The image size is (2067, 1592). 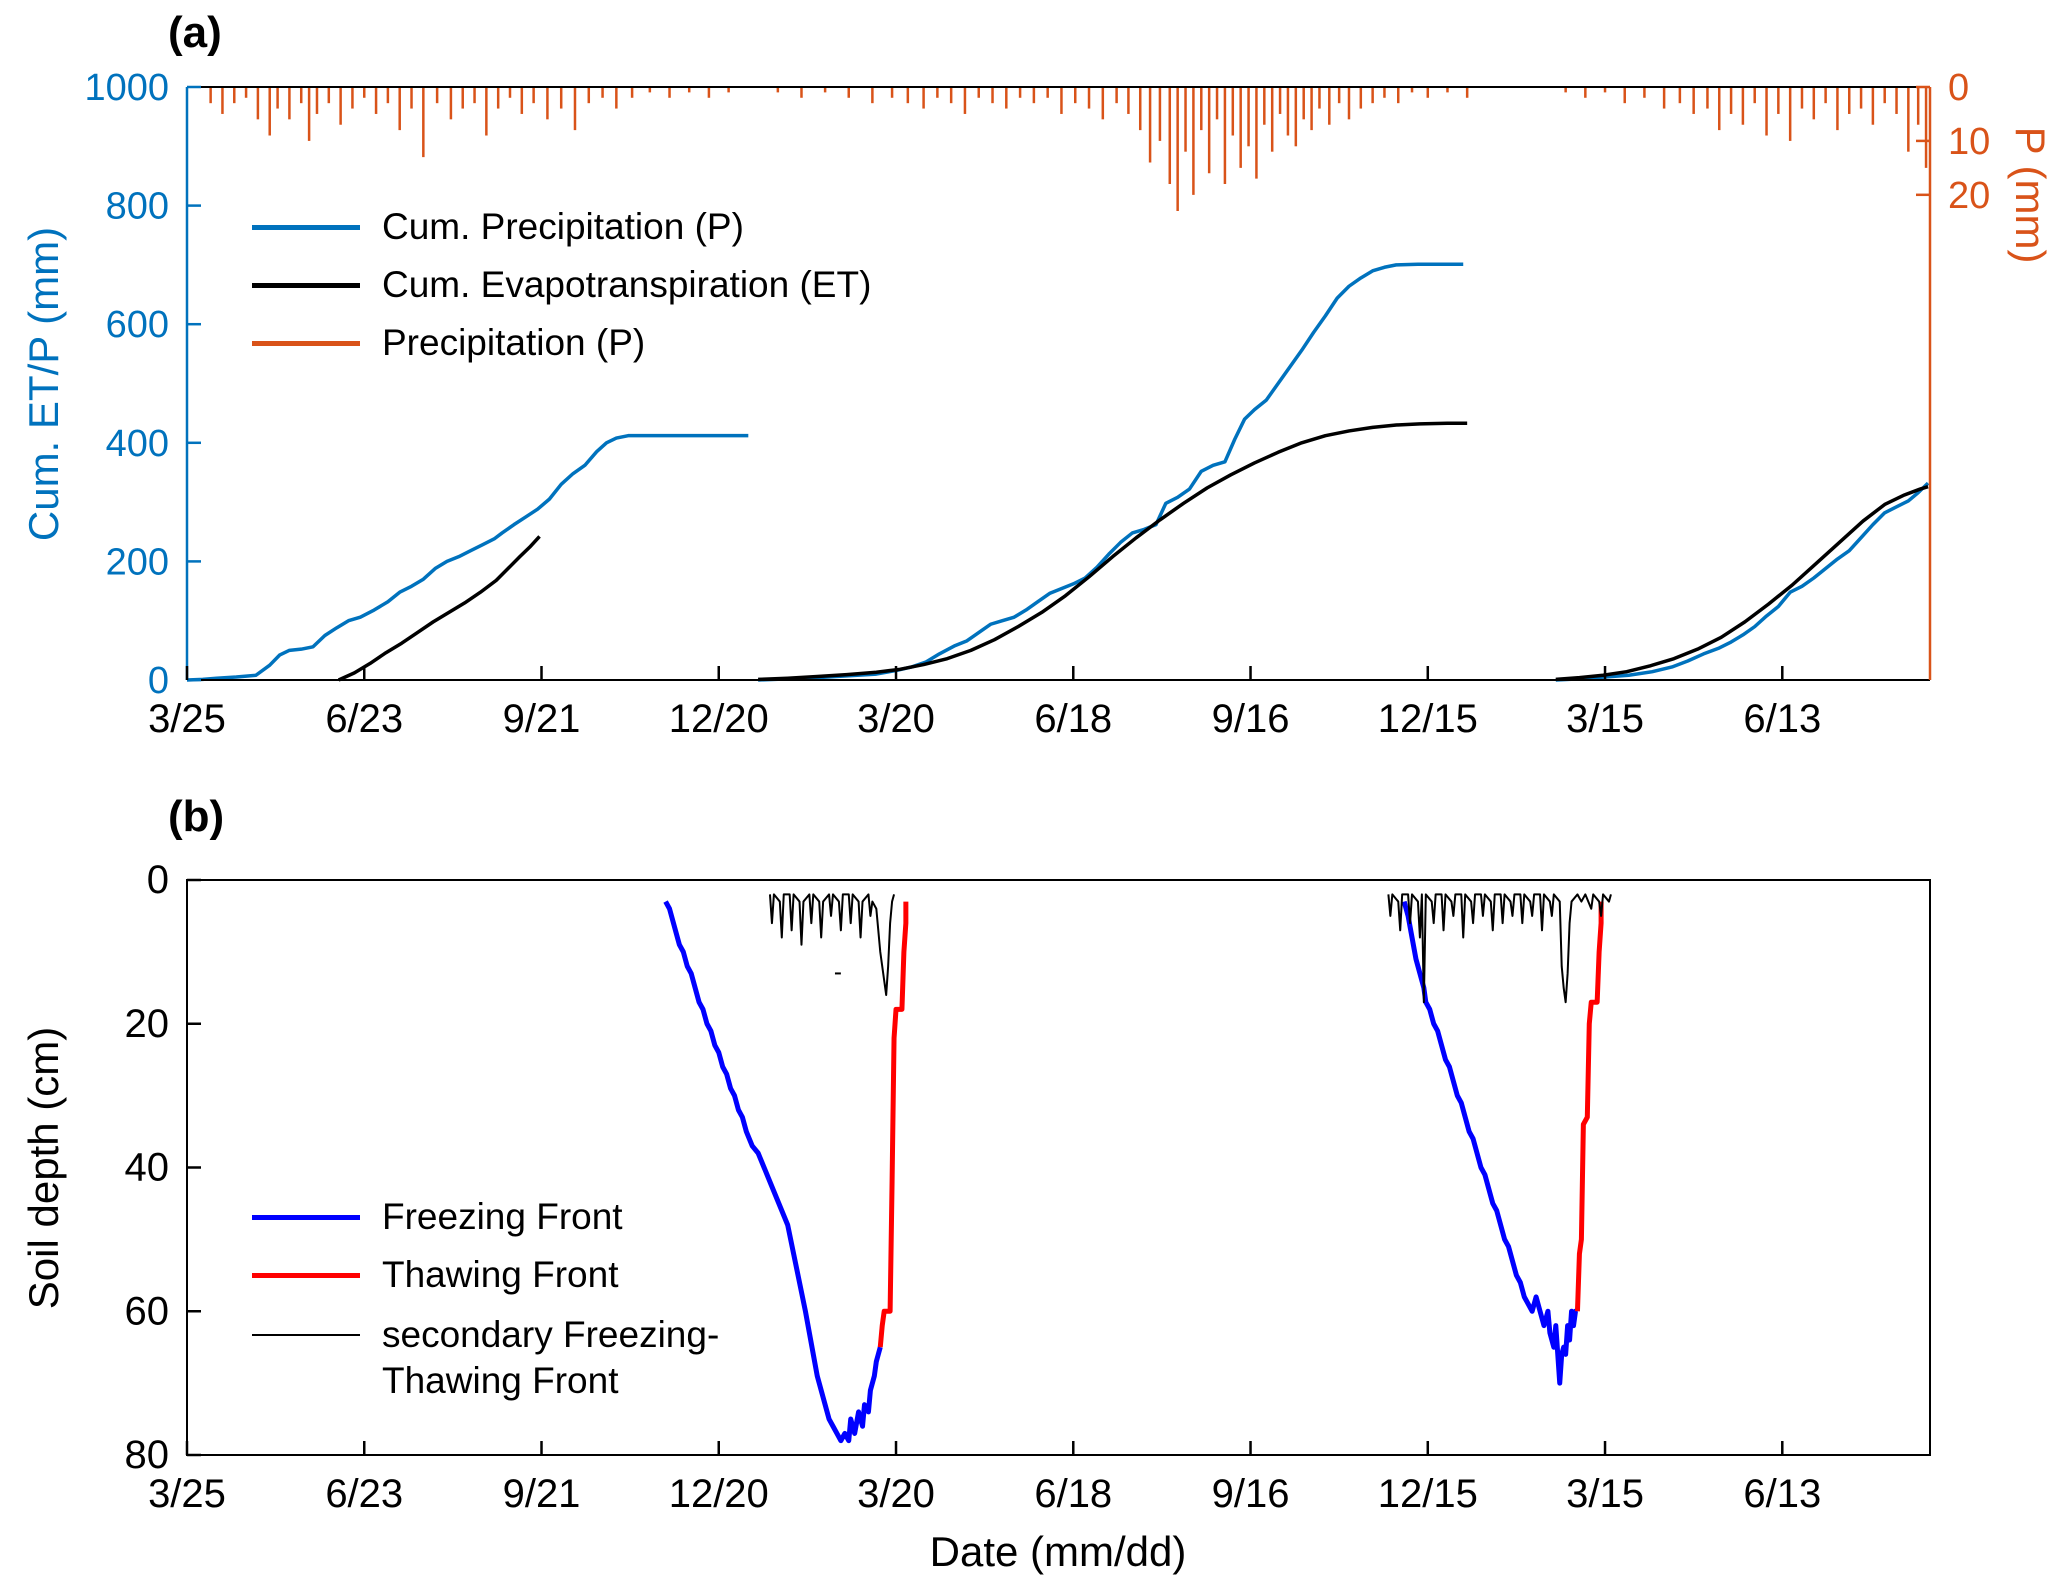 I want to click on svg-text: 800, so click(x=137, y=207).